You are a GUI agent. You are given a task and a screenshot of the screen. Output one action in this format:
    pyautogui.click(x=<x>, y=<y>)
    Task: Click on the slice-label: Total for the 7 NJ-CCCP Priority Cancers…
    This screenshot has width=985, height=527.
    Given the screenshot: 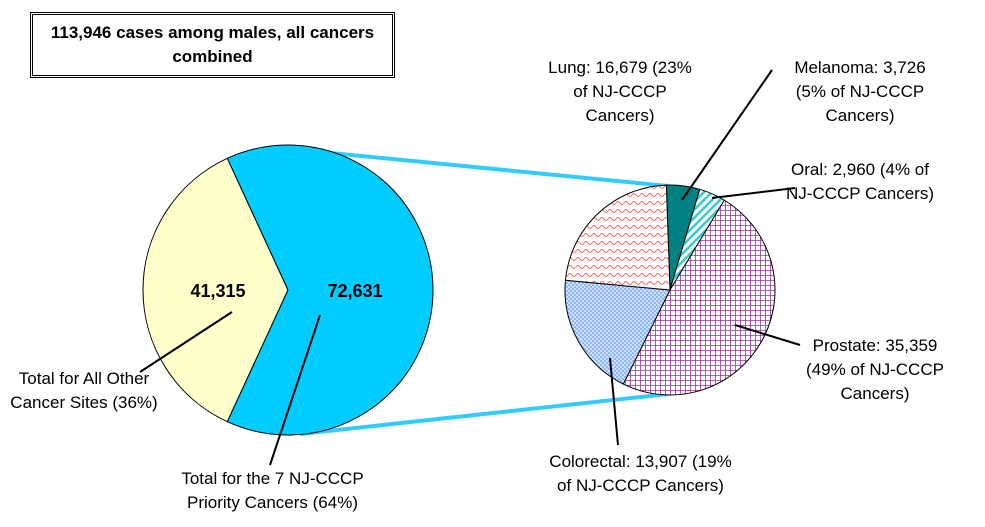 What is the action you would take?
    pyautogui.click(x=272, y=490)
    